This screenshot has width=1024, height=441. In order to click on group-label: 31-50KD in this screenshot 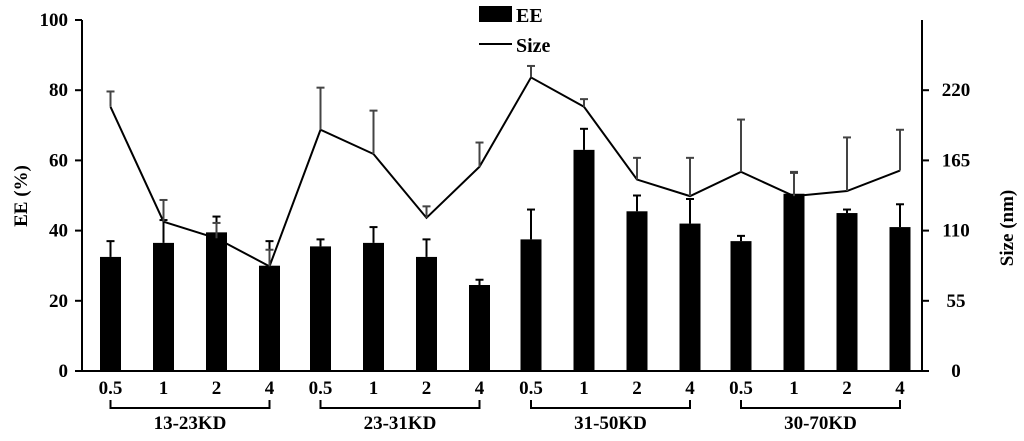, I will do `click(610, 423)`.